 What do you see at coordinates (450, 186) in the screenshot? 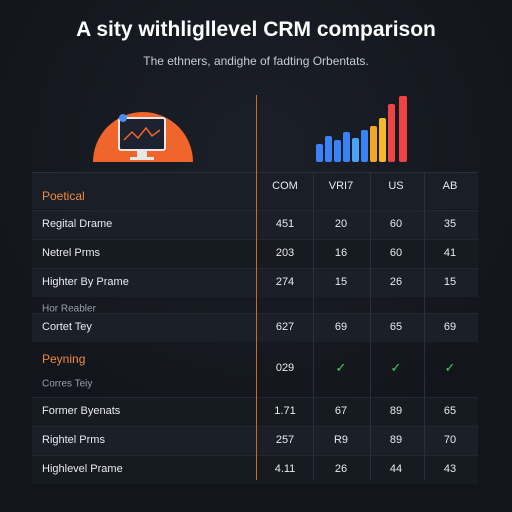
I see `column-header: AB` at bounding box center [450, 186].